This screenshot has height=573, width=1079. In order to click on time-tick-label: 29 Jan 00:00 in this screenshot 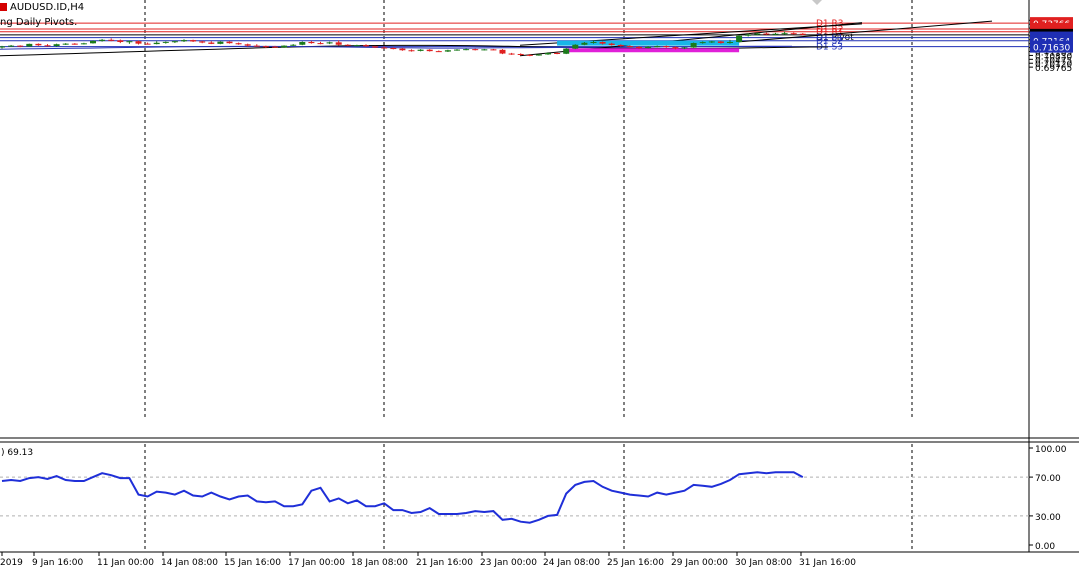, I will do `click(699, 563)`.